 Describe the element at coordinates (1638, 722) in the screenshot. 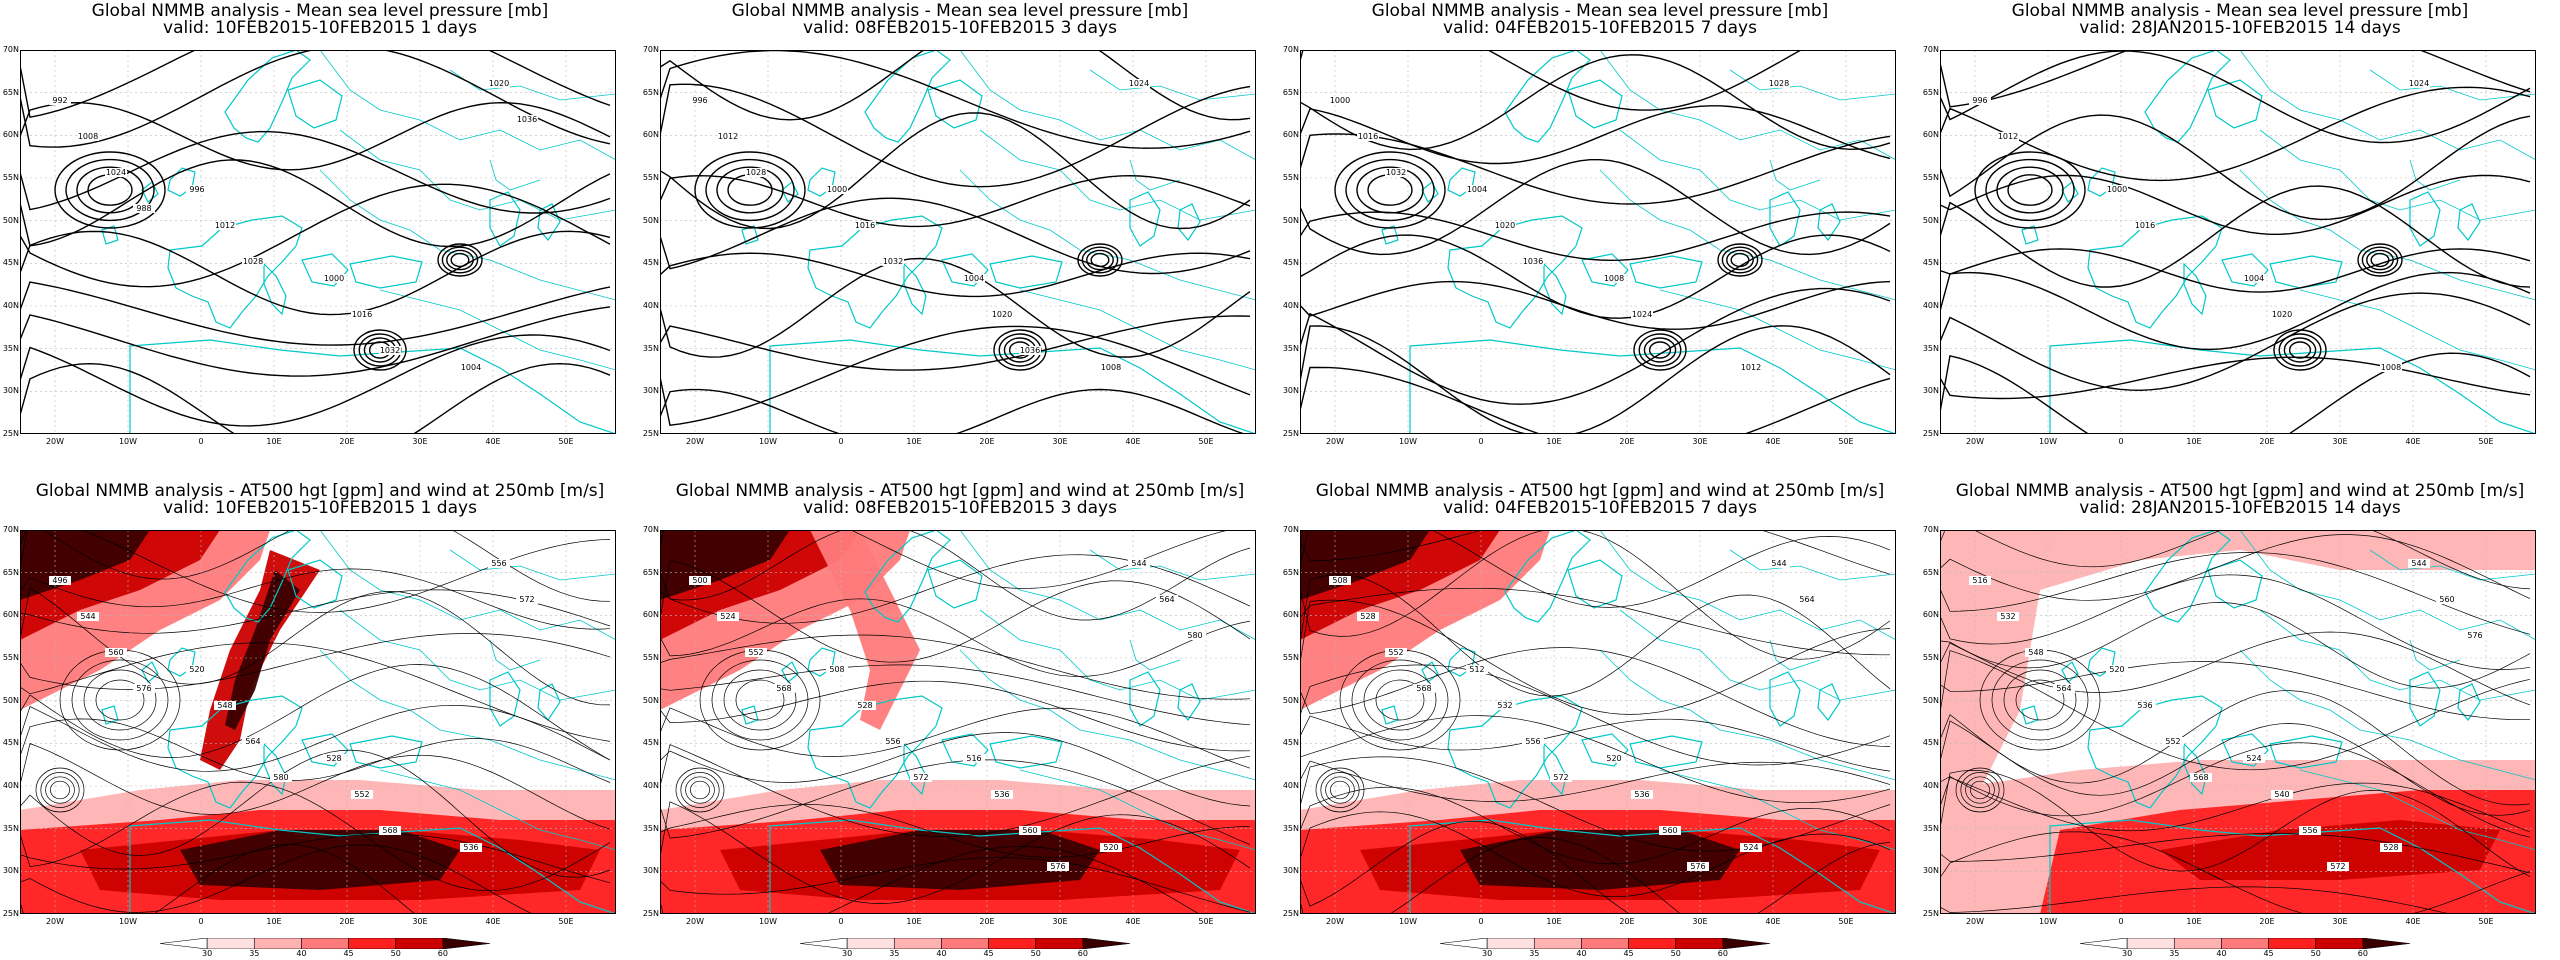

I see `coastlines` at that location.